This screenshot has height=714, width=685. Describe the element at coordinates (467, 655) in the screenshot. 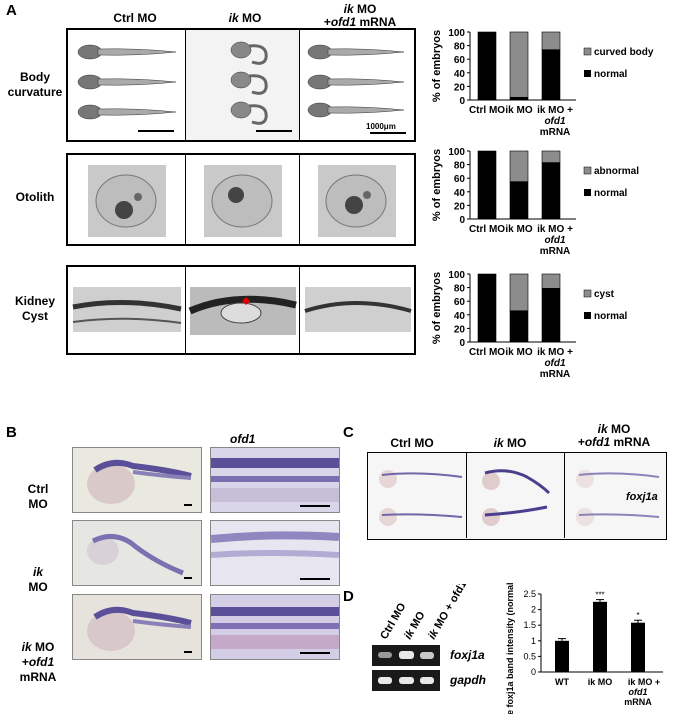

I see `d-gene1-label: foxj1a` at that location.